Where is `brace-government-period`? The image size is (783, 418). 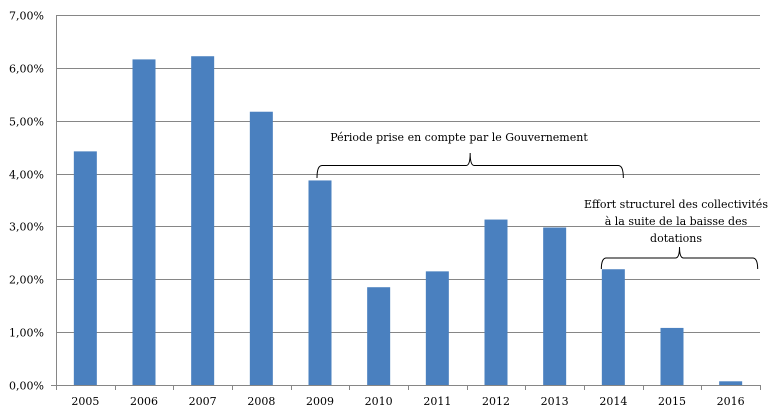 brace-government-period is located at coordinates (470, 165).